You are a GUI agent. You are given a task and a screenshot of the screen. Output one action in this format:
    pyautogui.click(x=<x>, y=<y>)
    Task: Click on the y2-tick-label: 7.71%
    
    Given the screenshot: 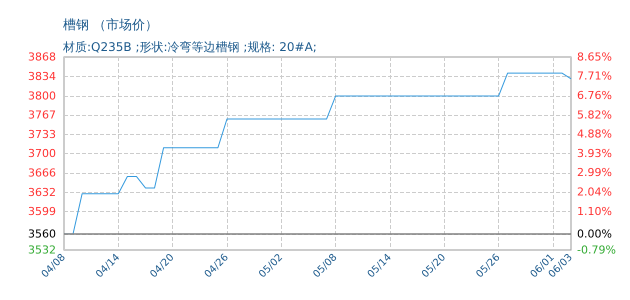 What is the action you would take?
    pyautogui.click(x=594, y=76)
    